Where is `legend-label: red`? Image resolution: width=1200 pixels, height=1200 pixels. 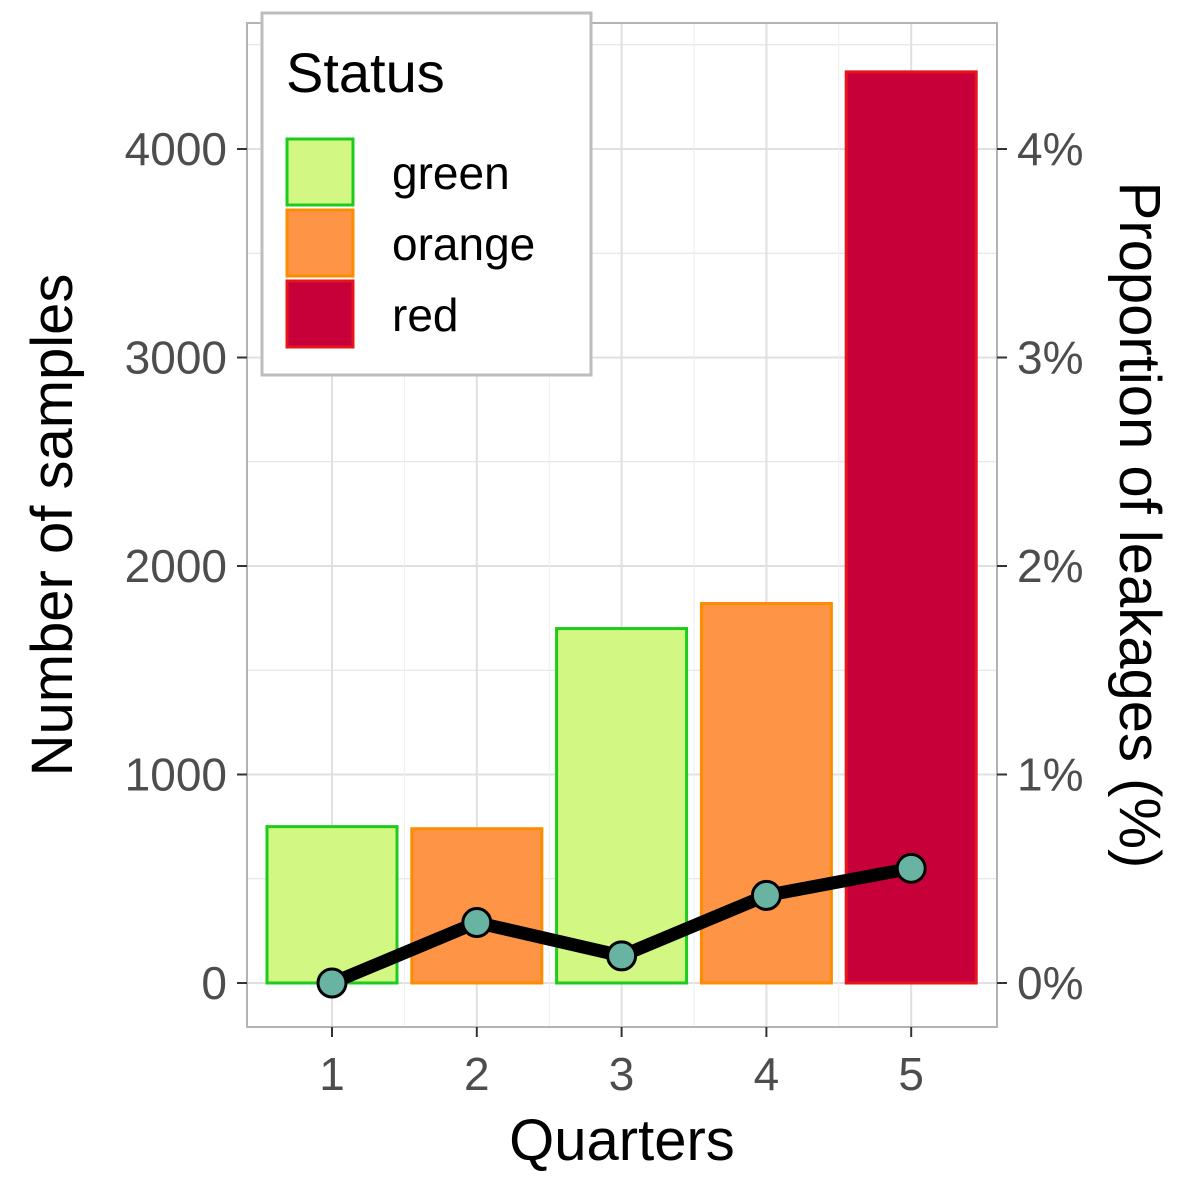
legend-label: red is located at coordinates (425, 315).